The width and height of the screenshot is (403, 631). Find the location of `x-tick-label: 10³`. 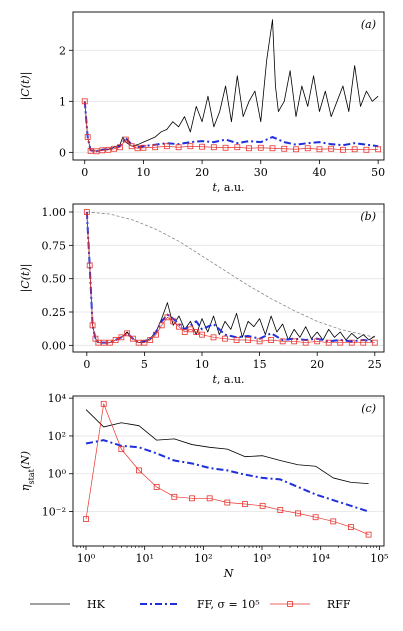

x-tick-label: 10³ is located at coordinates (262, 558).